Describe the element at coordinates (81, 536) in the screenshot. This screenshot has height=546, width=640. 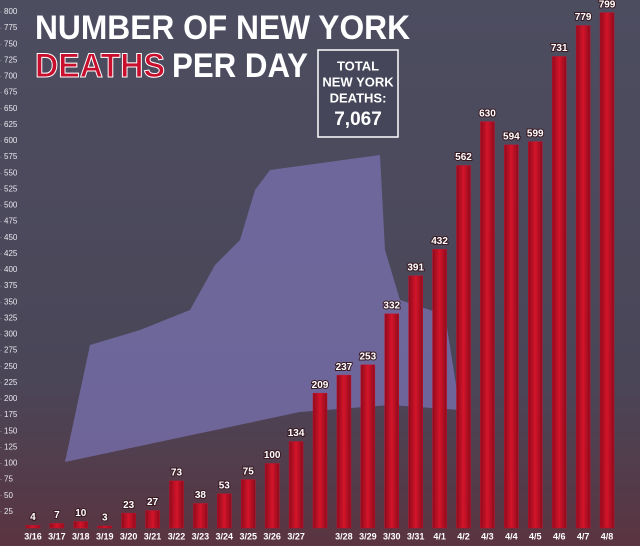
I see `x-tick-label: 3/18` at that location.